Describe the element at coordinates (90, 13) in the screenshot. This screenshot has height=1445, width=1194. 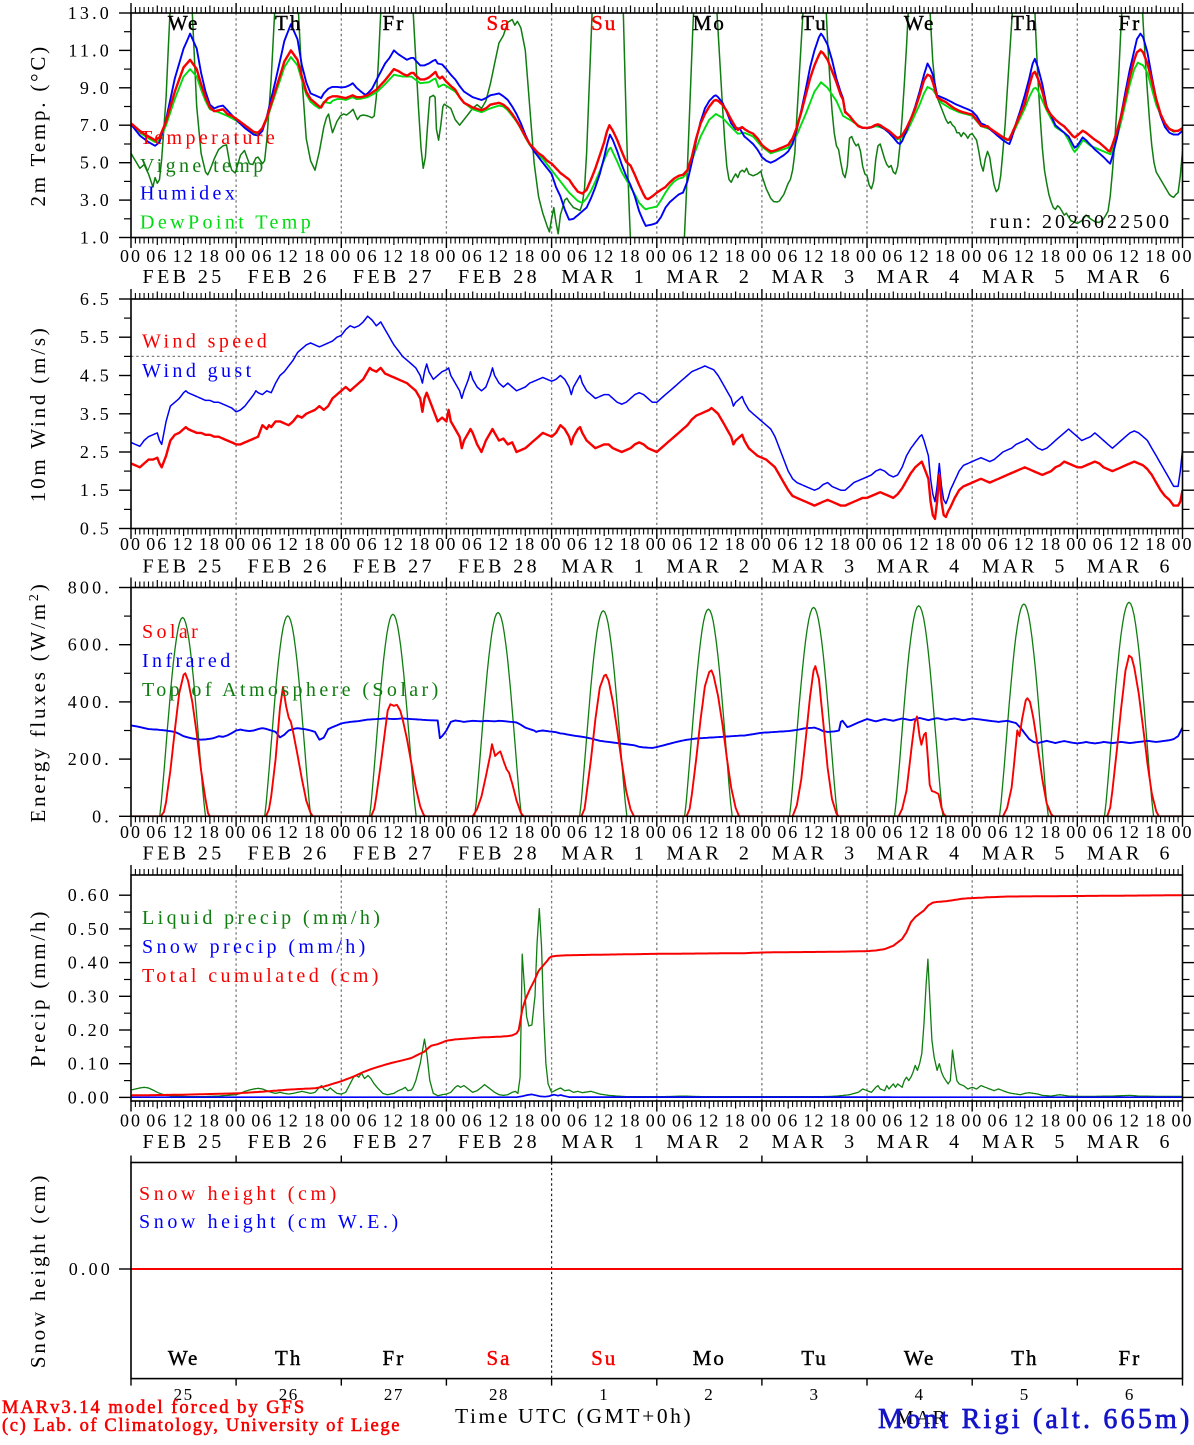
I see `svg-text: 13.0` at that location.